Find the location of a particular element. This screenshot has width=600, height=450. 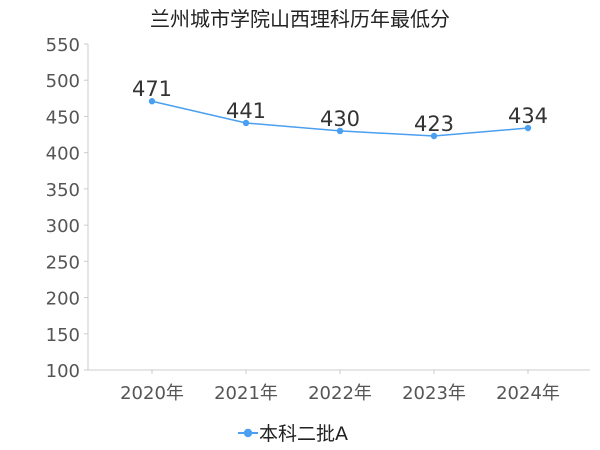

y-tick-label: 400 is located at coordinates (63, 154).